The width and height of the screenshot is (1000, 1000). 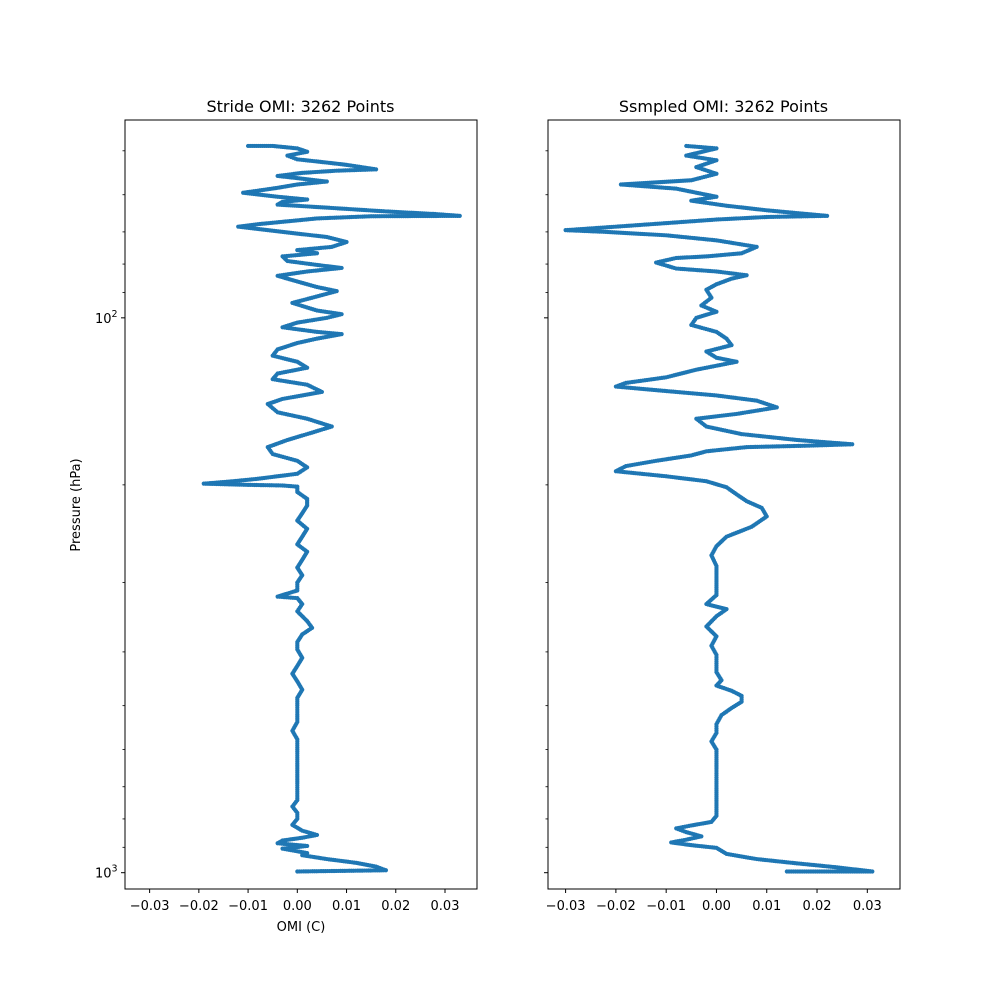 I want to click on y-tick-label: 10³, so click(x=106, y=873).